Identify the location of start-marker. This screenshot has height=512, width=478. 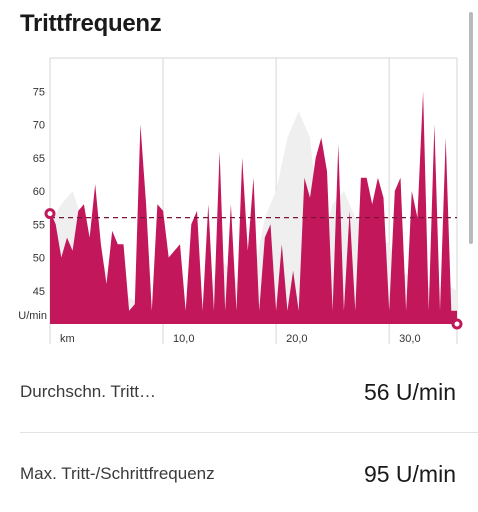
(50, 214).